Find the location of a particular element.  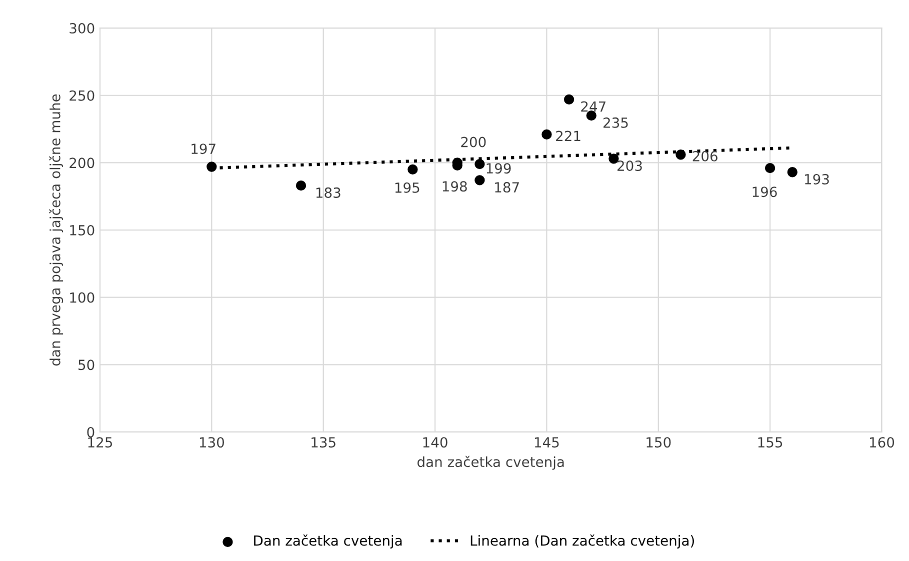

x-tick-label: 145 is located at coordinates (546, 442).